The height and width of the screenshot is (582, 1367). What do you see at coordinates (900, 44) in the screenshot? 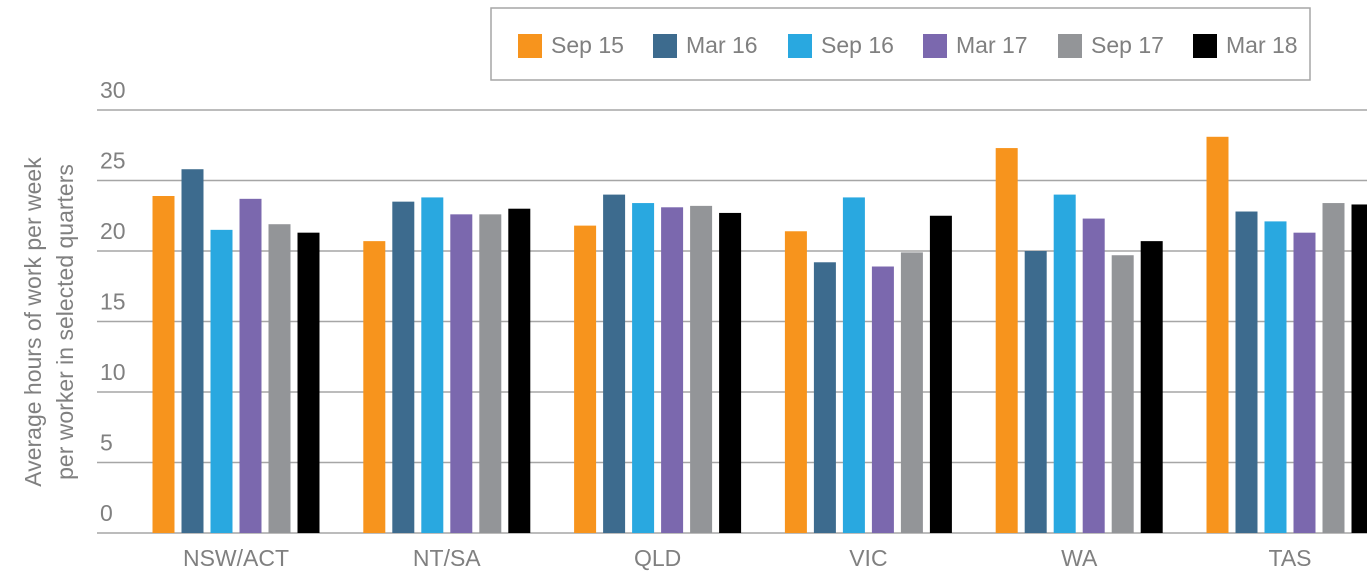
I see `legend-box` at bounding box center [900, 44].